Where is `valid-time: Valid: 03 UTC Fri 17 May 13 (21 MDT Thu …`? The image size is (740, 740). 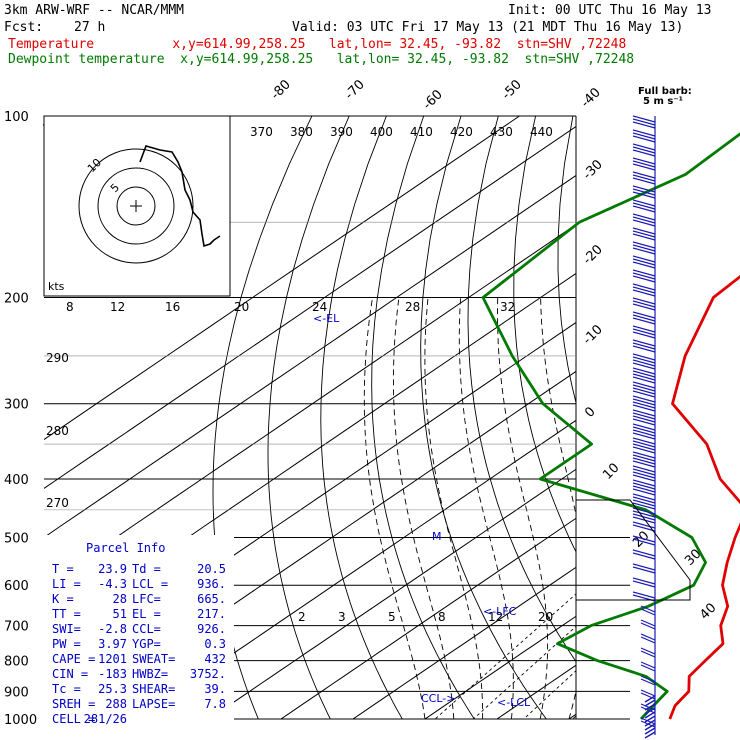
valid-time: Valid: 03 UTC Fri 17 May 13 (21 MDT Thu … is located at coordinates (488, 27).